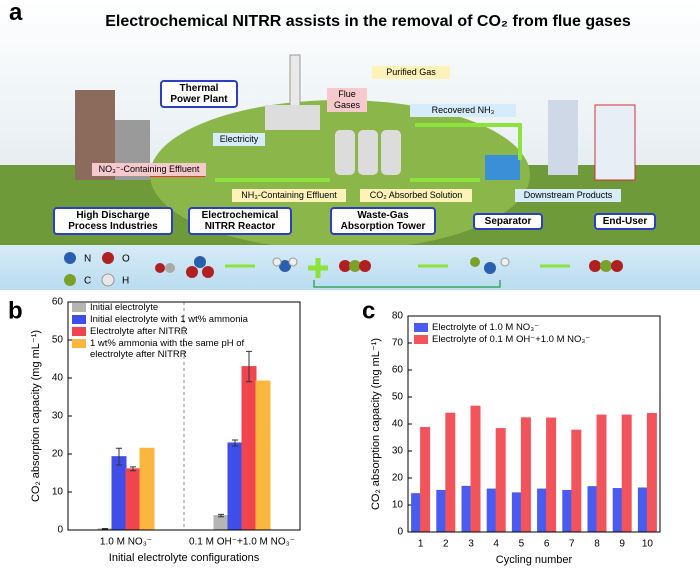  What do you see at coordinates (318, 268) in the screenshot?
I see `plus` at bounding box center [318, 268].